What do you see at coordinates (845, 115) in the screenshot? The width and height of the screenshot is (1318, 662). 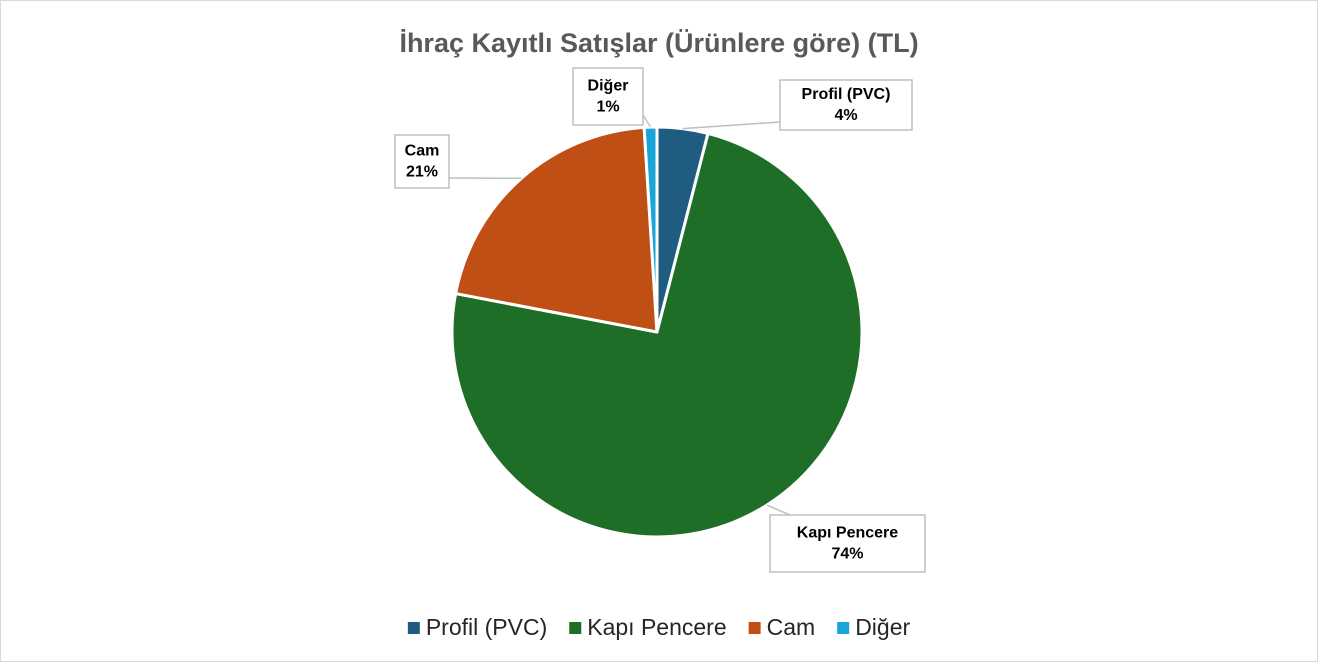 I see `data-label-value: 4%` at bounding box center [845, 115].